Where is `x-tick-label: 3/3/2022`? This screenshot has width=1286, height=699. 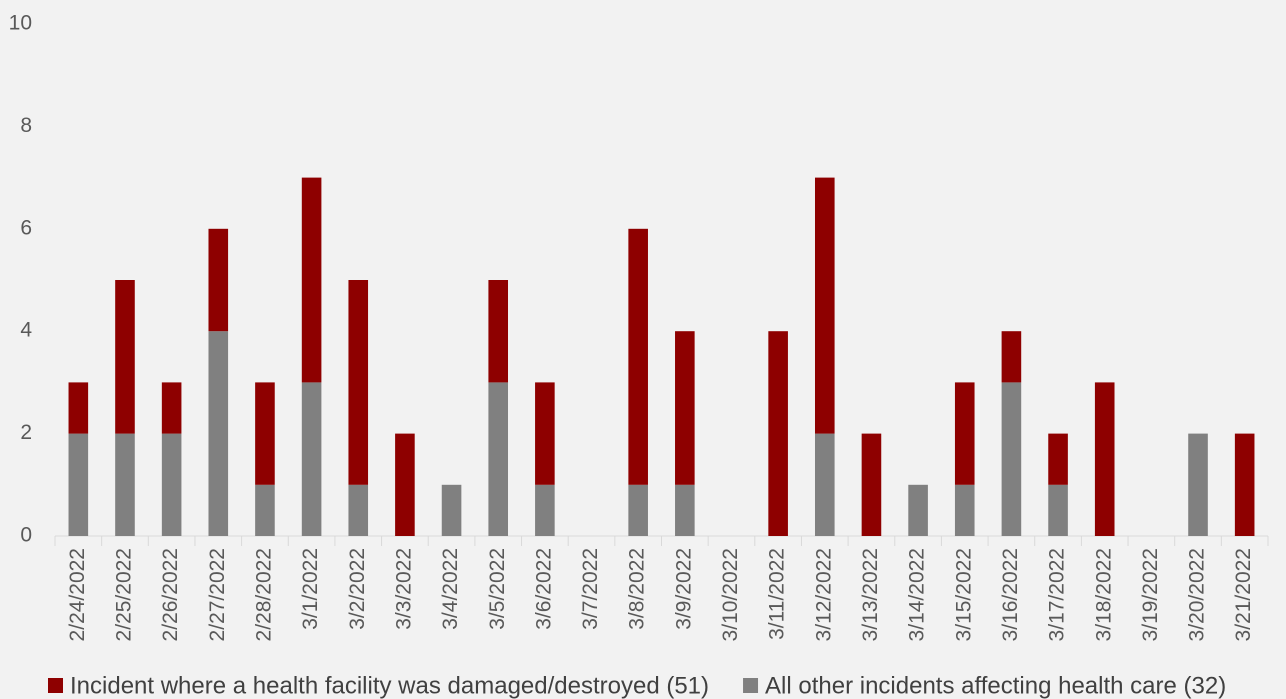 x-tick-label: 3/3/2022 is located at coordinates (403, 589).